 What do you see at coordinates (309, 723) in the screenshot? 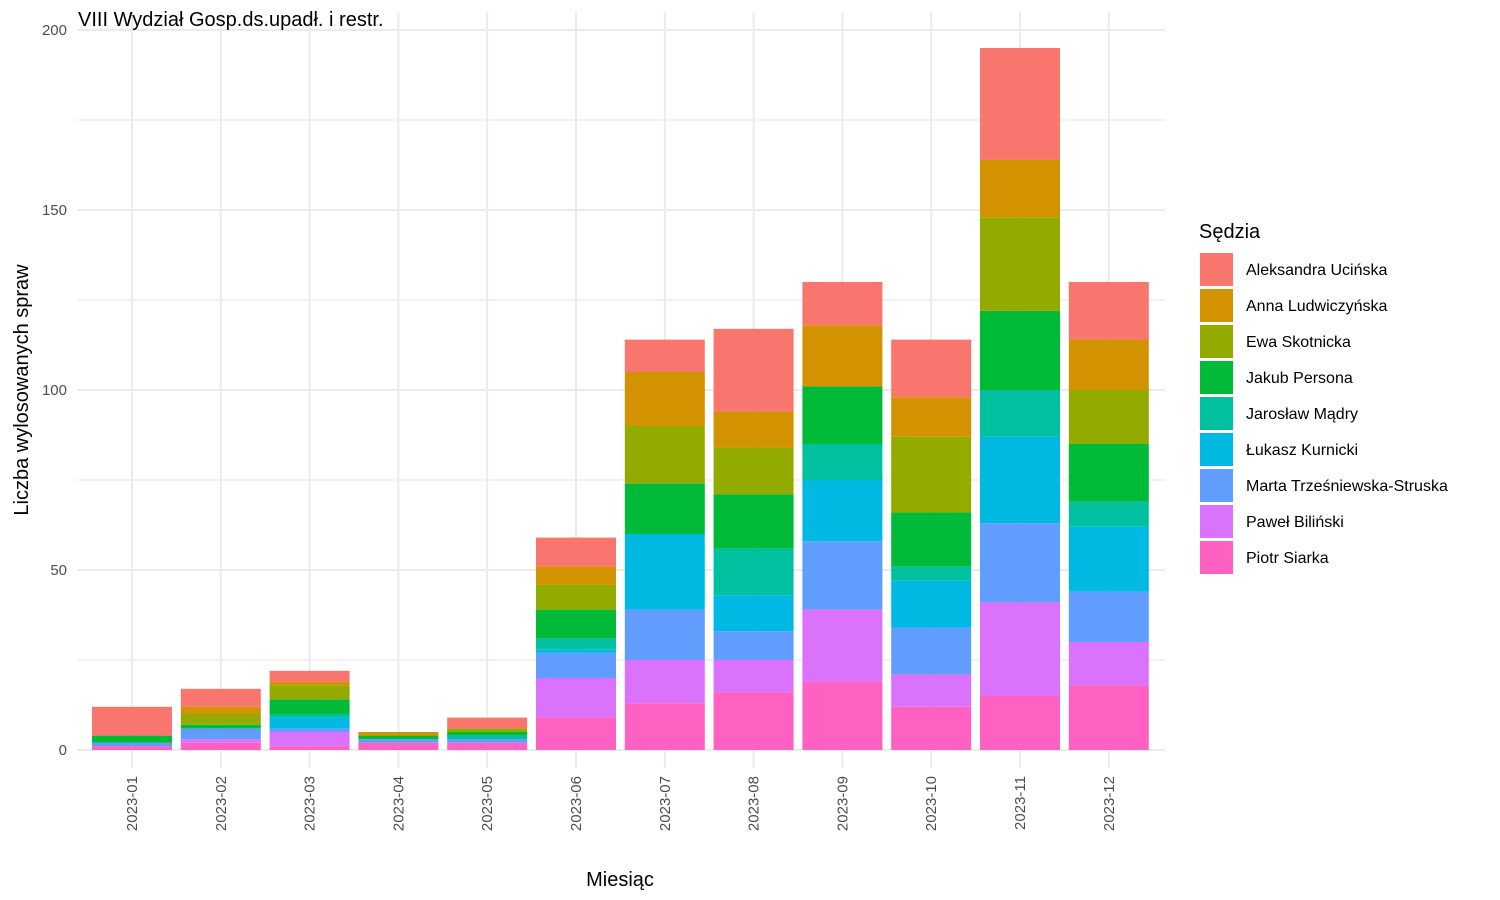
I see `bar-segment: Łukasz Kurnicki 2023-03: 3` at bounding box center [309, 723].